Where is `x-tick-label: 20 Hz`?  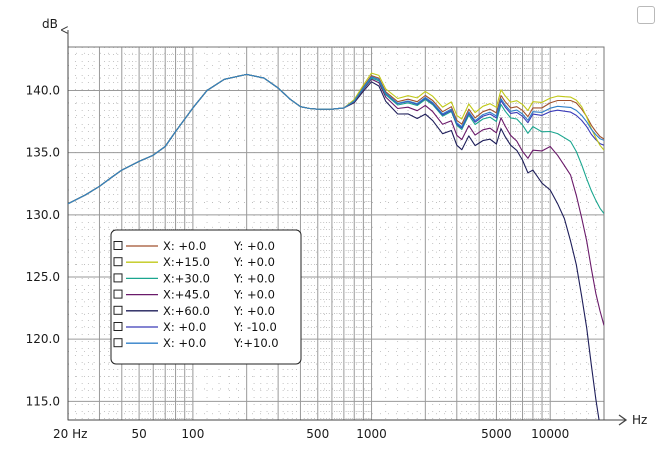
x-tick-label: 20 Hz is located at coordinates (70, 434).